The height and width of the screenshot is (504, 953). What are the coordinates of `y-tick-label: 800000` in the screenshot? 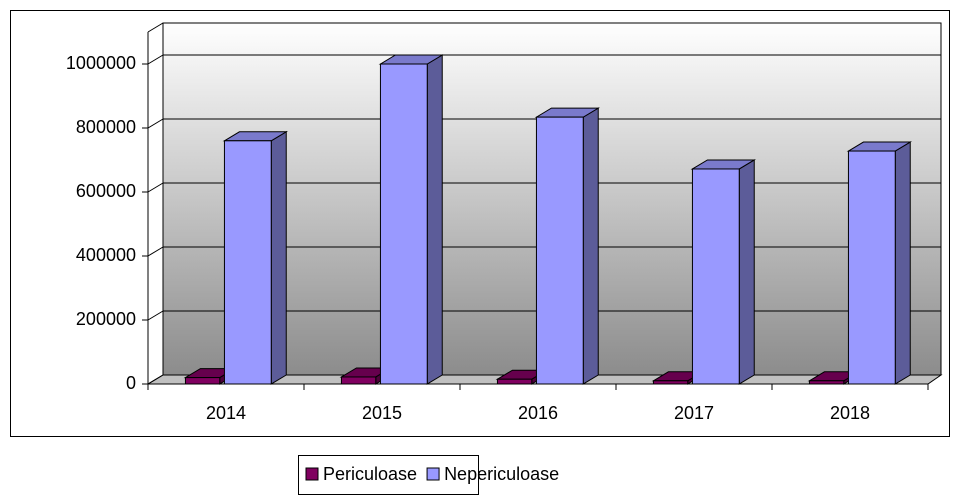 It's located at (106, 127).